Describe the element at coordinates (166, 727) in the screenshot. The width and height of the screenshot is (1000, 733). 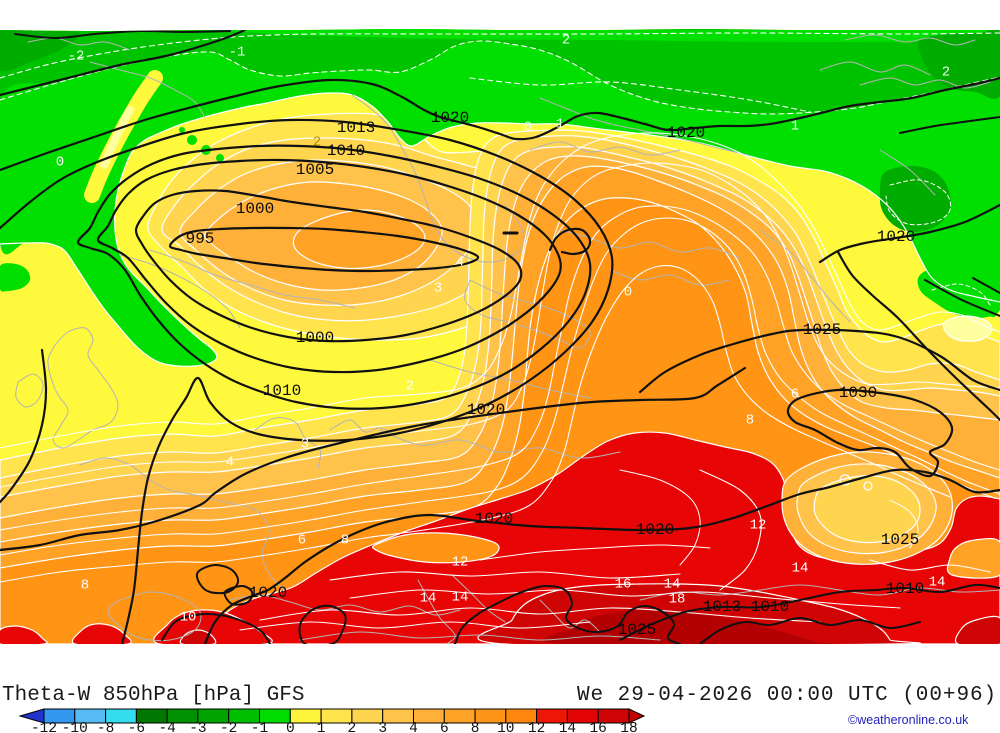
I see `svg-text: -4` at that location.